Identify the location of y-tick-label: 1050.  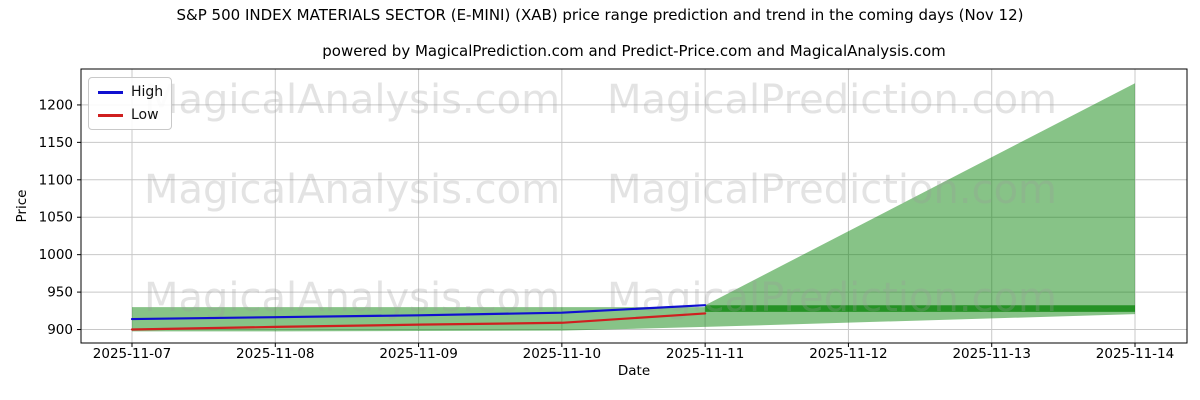
(56, 218).